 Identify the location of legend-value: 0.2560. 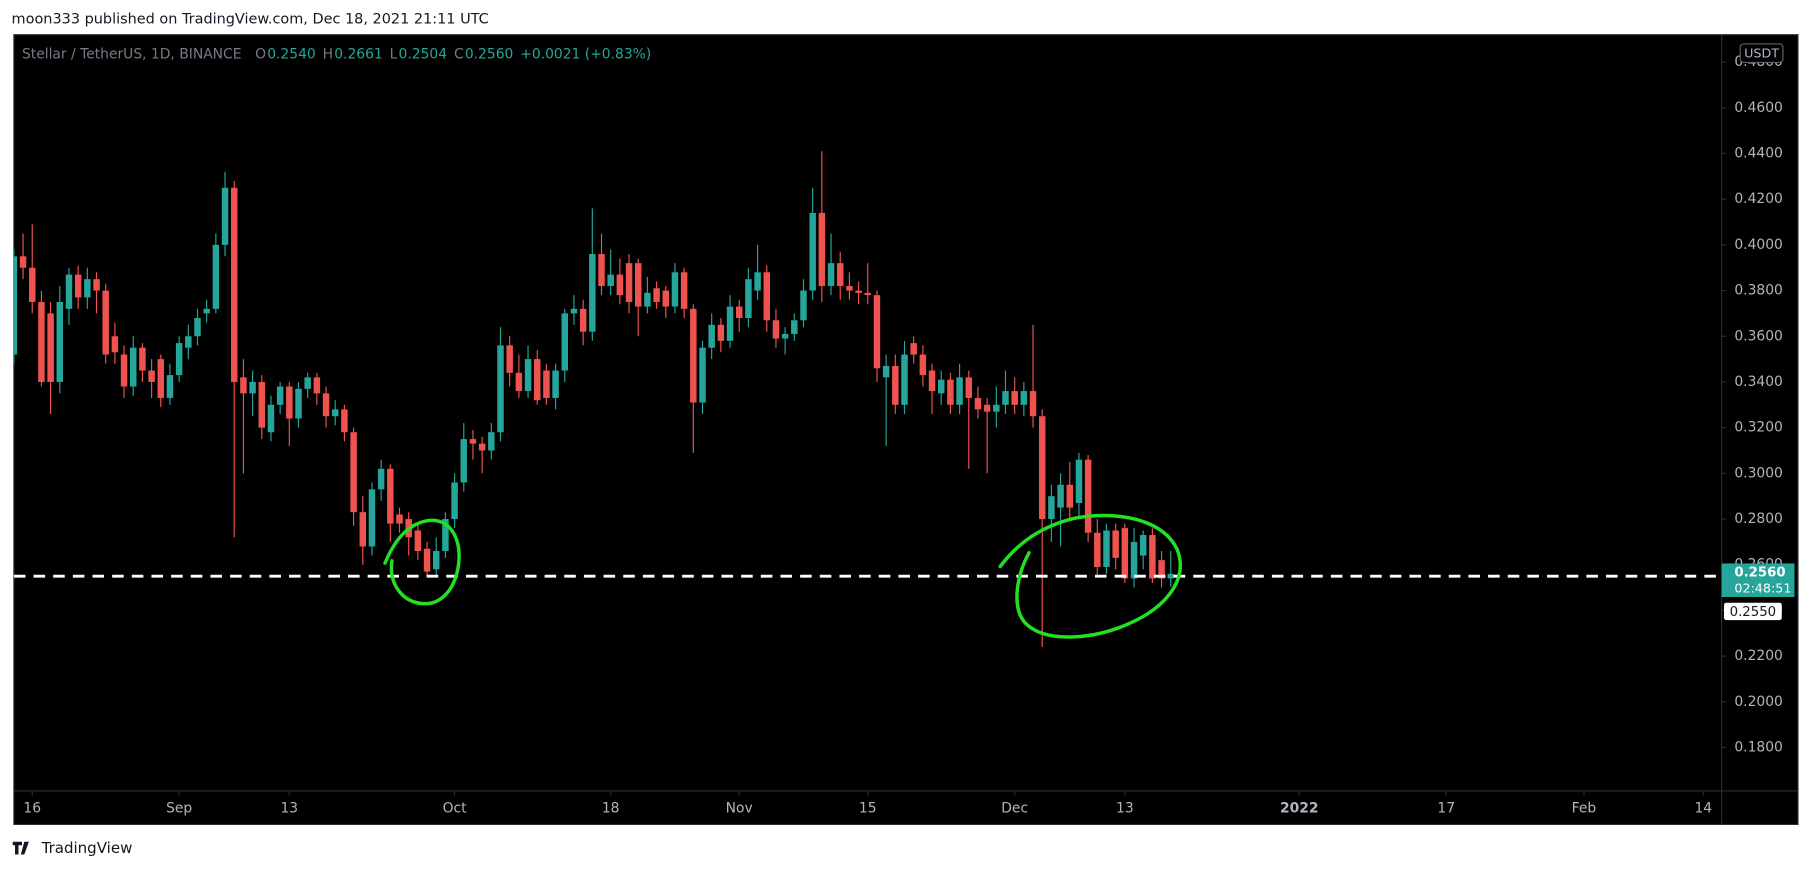
(489, 54).